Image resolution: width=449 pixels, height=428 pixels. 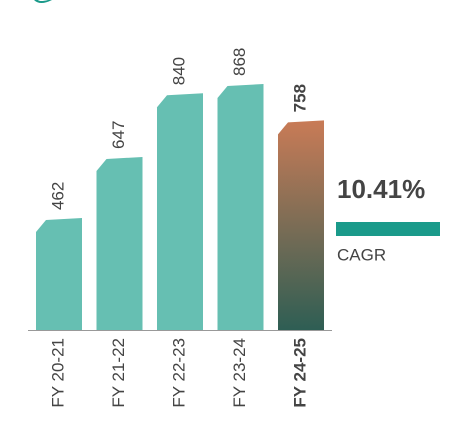 What do you see at coordinates (299, 373) in the screenshot?
I see `x-tick-label: FY 24-25` at bounding box center [299, 373].